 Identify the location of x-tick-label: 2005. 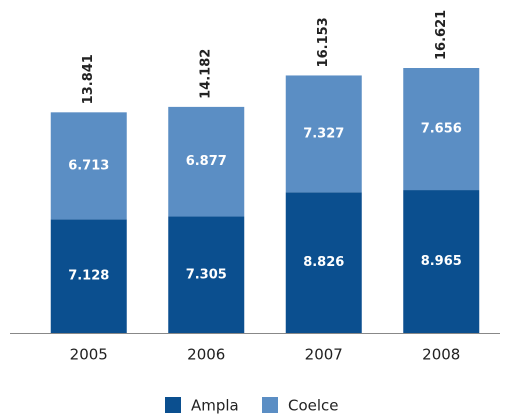
(89, 355).